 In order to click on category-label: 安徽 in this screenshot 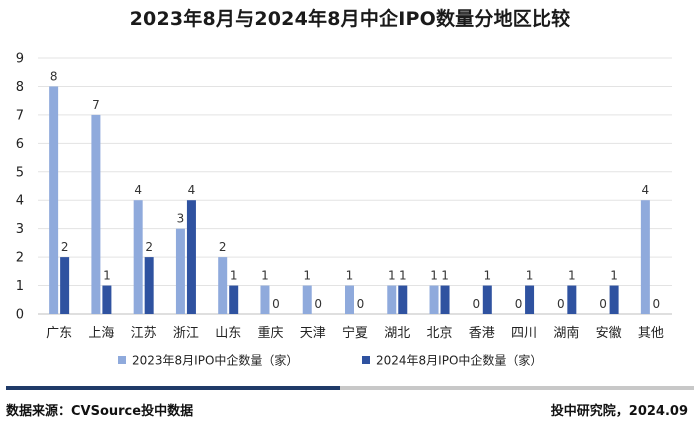, I will do `click(609, 333)`.